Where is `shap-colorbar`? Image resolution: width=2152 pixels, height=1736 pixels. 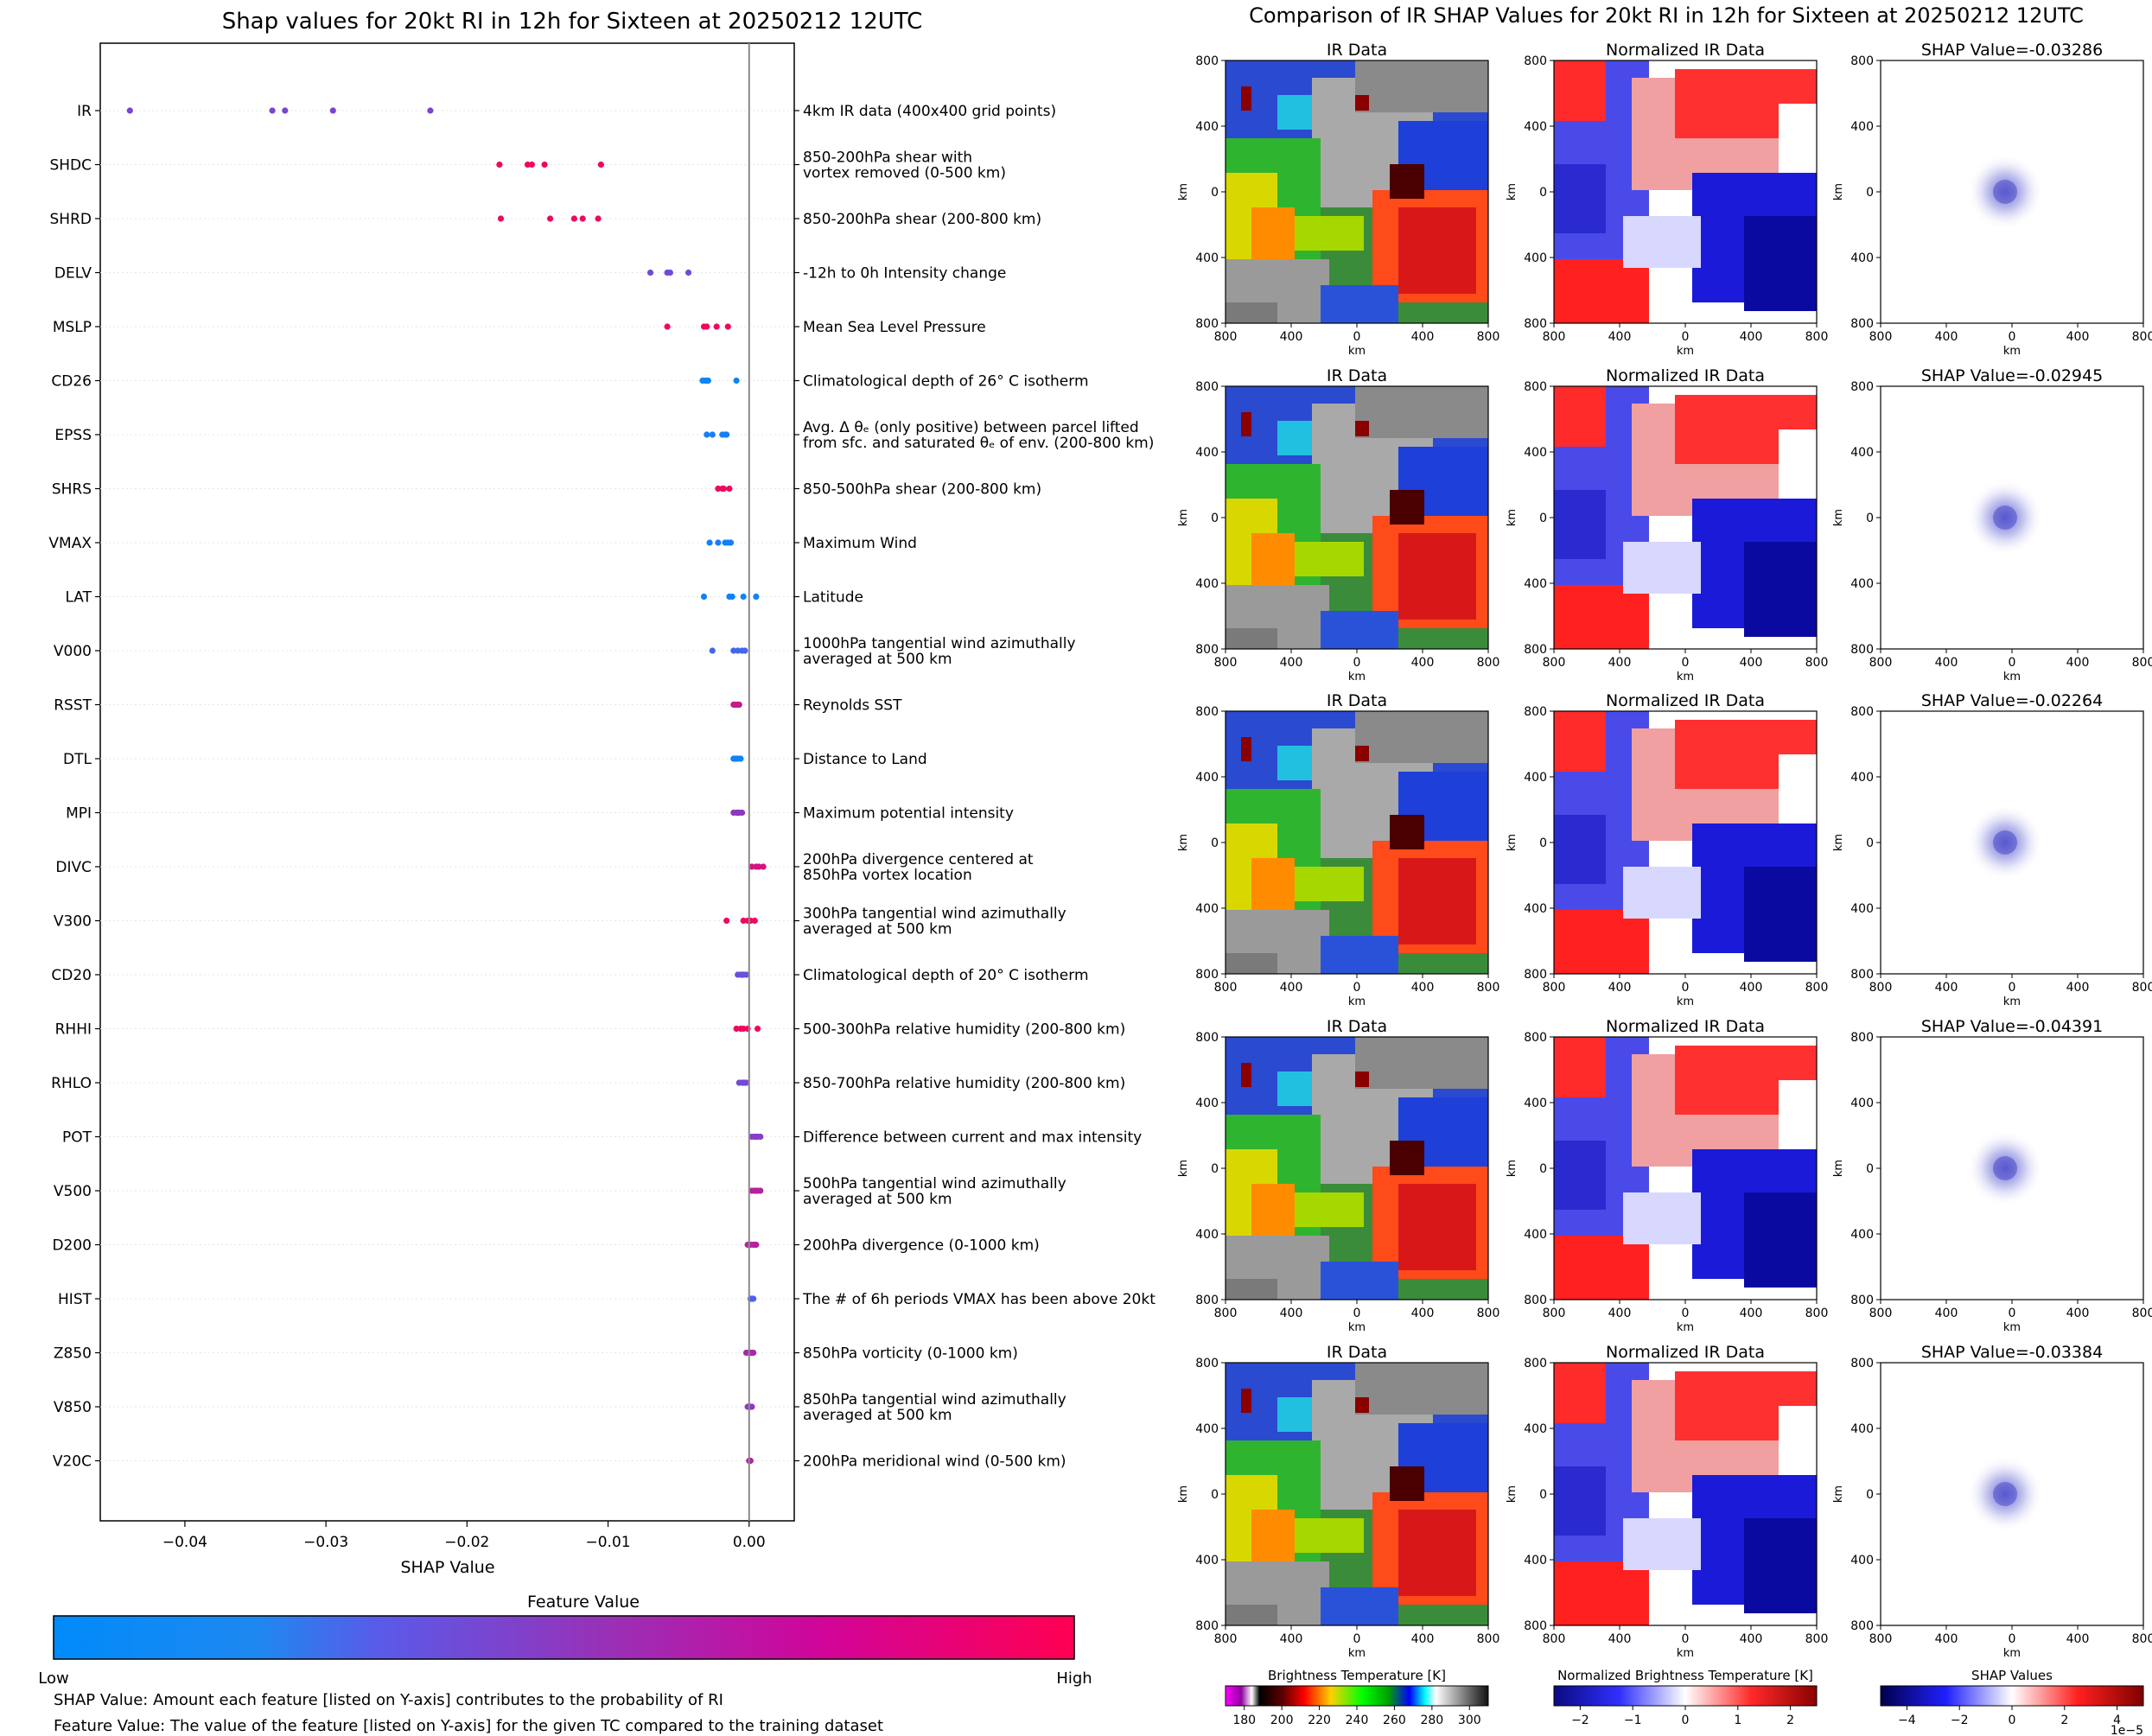
shap-colorbar is located at coordinates (2012, 1696).